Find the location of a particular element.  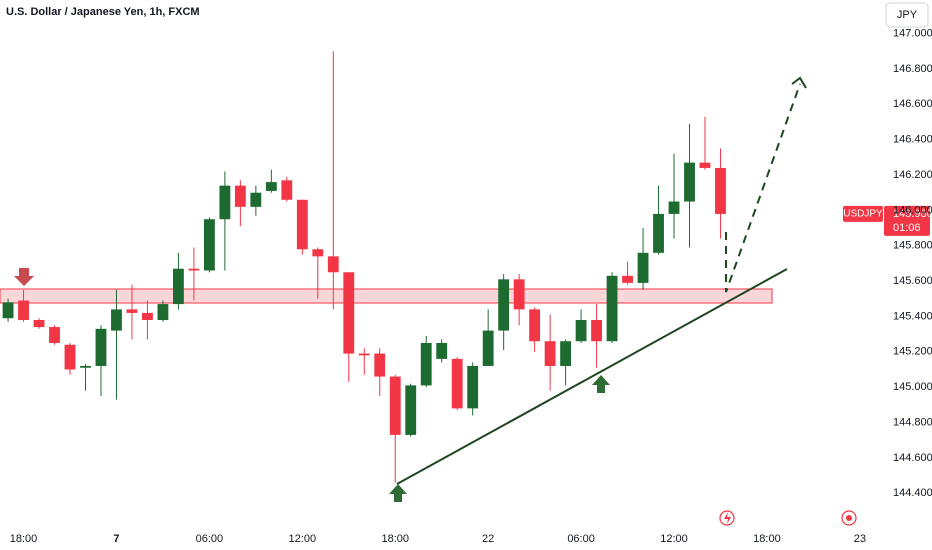

countdown-label: 01:06 is located at coordinates (907, 228).